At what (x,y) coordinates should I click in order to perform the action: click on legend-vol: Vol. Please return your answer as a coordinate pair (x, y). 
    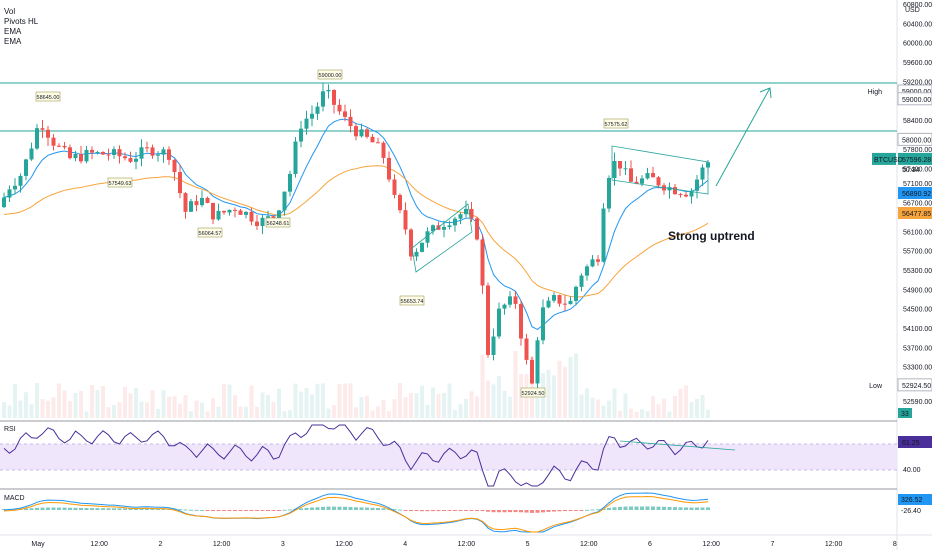
    Looking at the image, I should click on (10, 11).